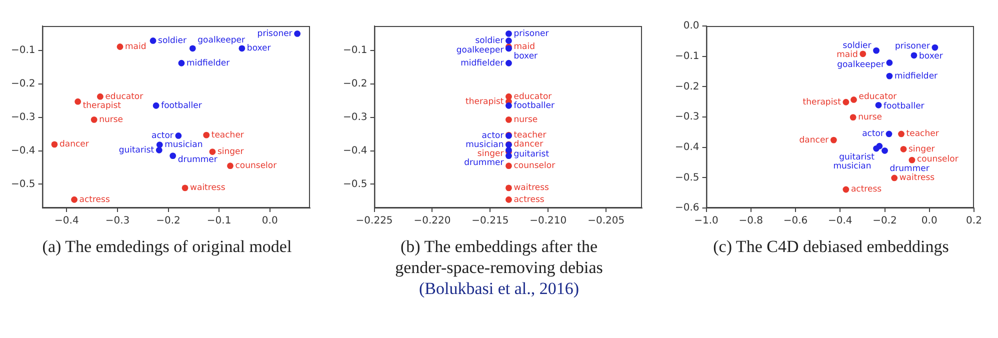 The height and width of the screenshot is (338, 998). Describe the element at coordinates (831, 246) in the screenshot. I see `text: (c) The C4D debiased embeddings` at that location.